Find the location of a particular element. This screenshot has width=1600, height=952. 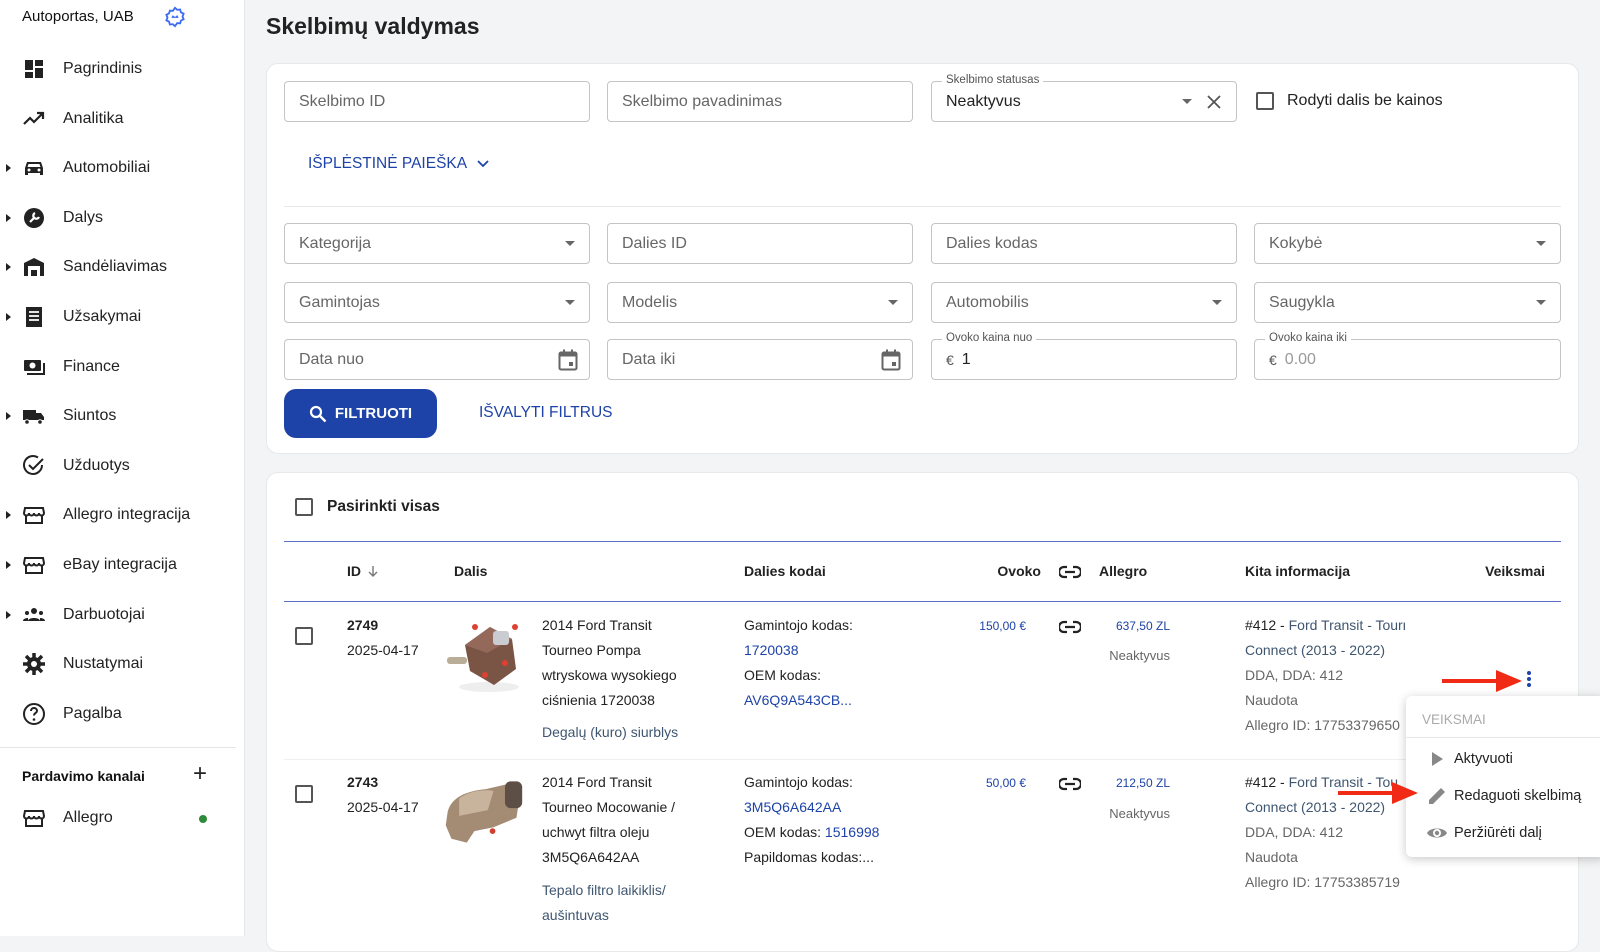

sidebar-item-dalys: Dalys is located at coordinates (120, 218).